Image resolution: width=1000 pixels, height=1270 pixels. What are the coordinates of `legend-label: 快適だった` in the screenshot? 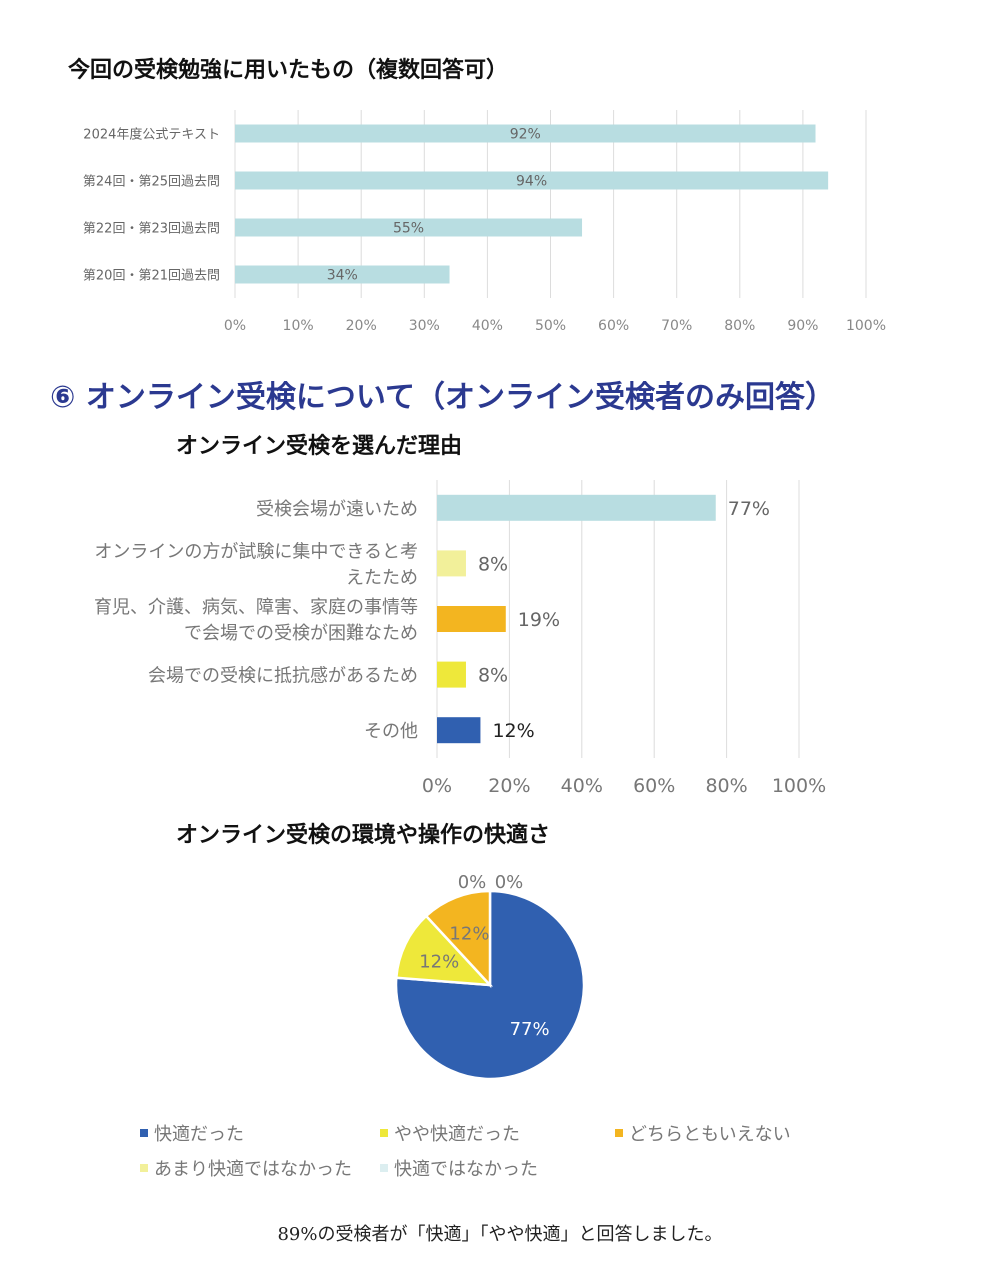 It's located at (199, 1134).